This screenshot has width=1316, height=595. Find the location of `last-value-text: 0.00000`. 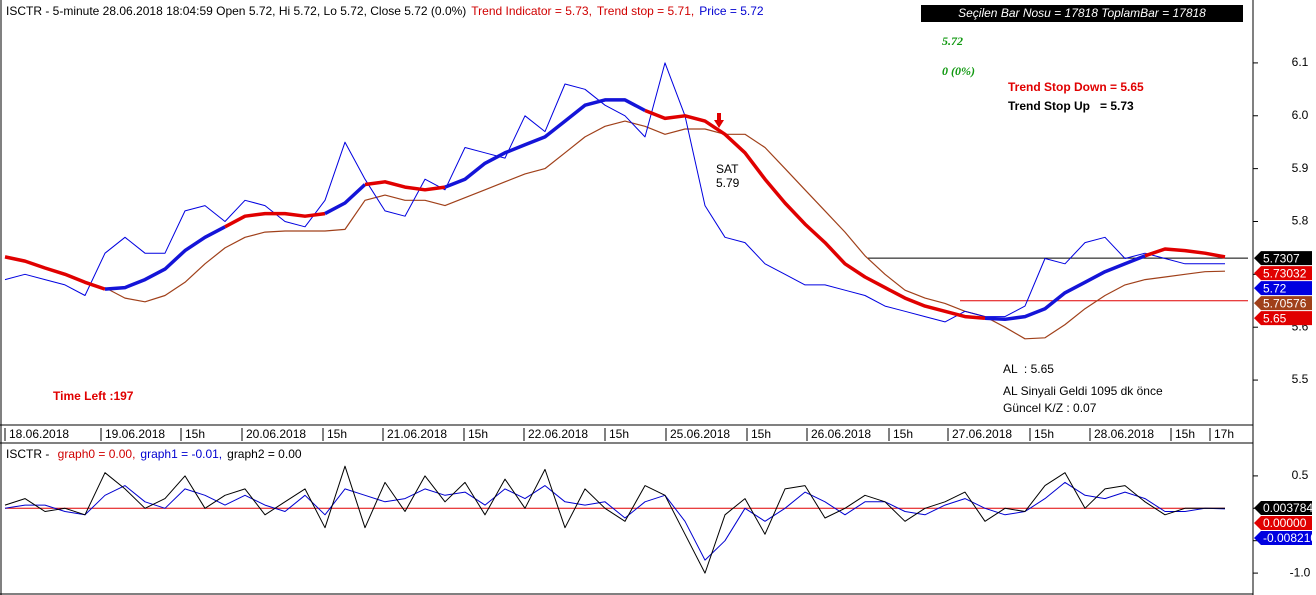

last-value-text: 0.00000 is located at coordinates (1285, 523).